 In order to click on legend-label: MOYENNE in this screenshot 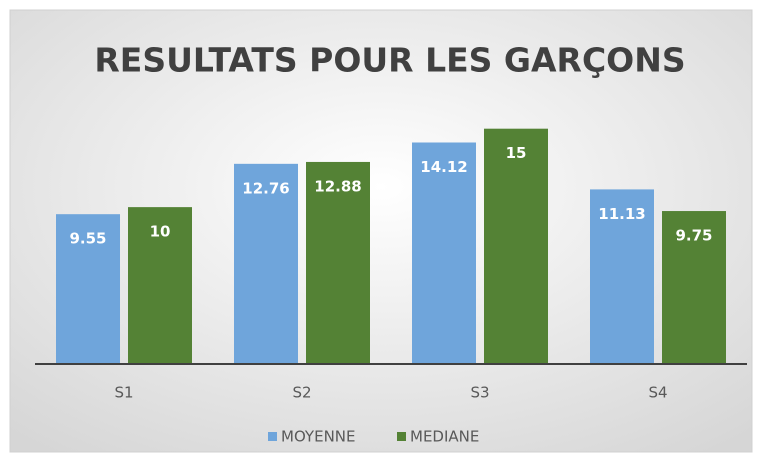, I will do `click(318, 437)`.